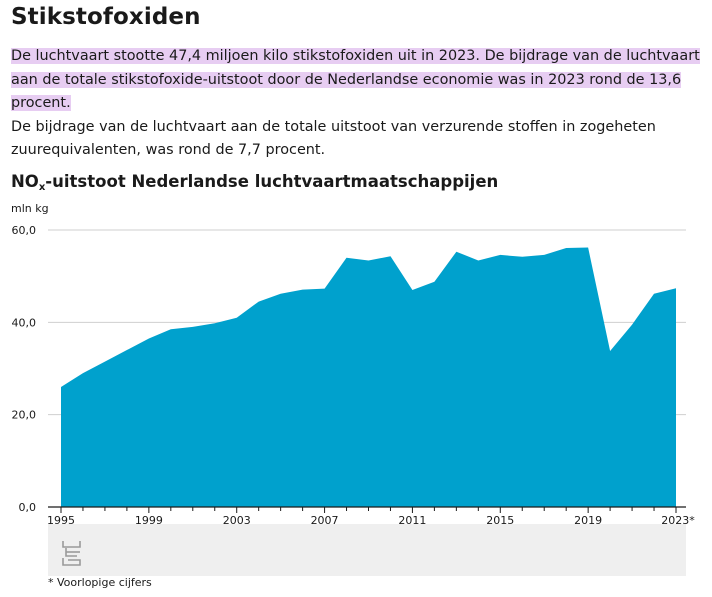 The width and height of the screenshot is (712, 597). What do you see at coordinates (42, 187) in the screenshot?
I see `chart-title-subscript: x` at bounding box center [42, 187].